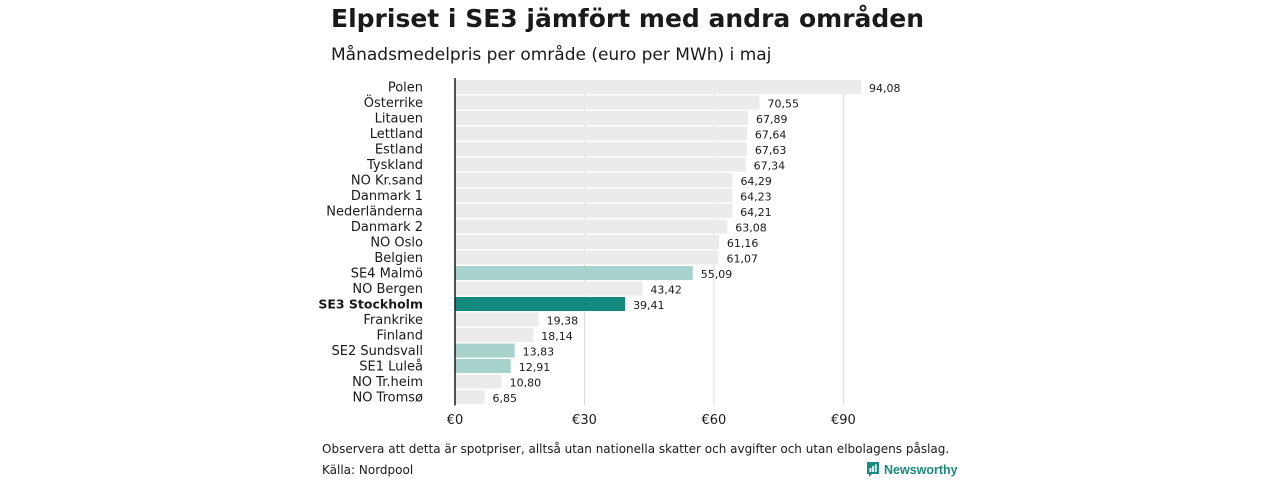 The image size is (1280, 480). Describe the element at coordinates (400, 336) in the screenshot. I see `category-label: Finland` at that location.